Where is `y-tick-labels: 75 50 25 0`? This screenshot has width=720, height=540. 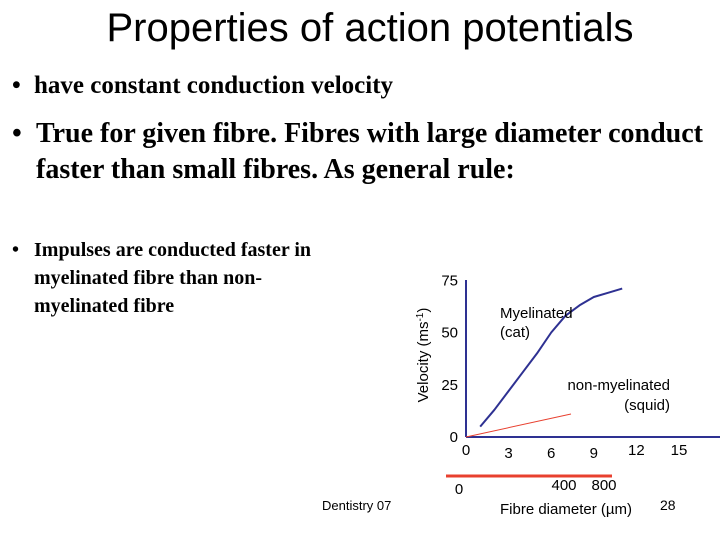 y-tick-labels: 75 50 25 0 is located at coordinates (449, 359).